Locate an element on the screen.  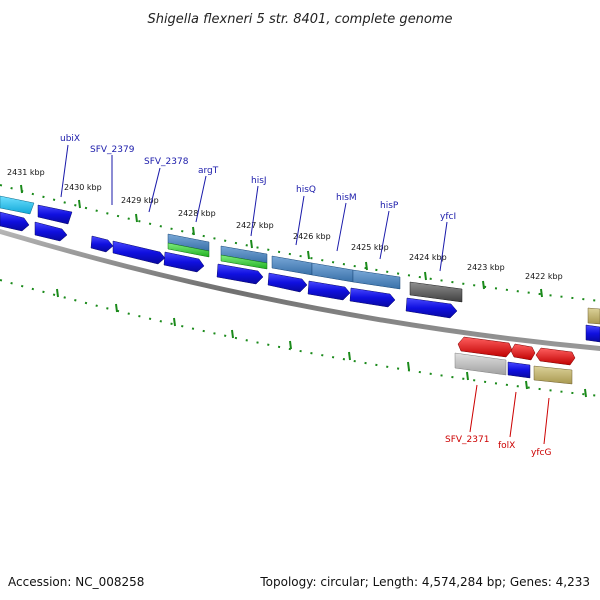
reverse-strand-features is located at coordinates (515, 360).